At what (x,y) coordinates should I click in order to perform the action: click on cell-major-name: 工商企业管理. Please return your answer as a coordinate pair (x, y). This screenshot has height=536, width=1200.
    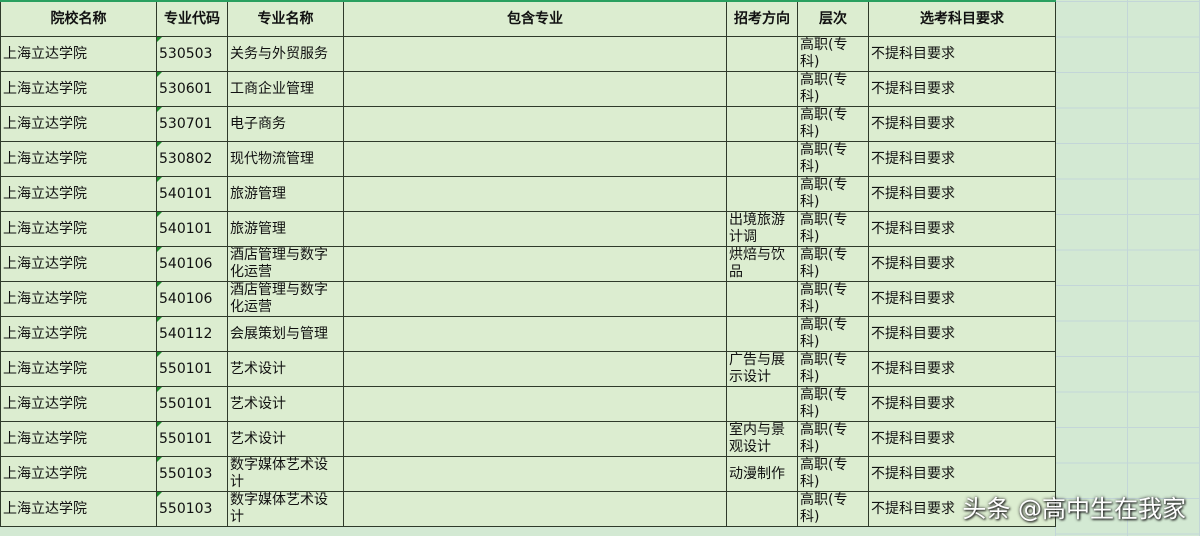
    Looking at the image, I should click on (285, 89).